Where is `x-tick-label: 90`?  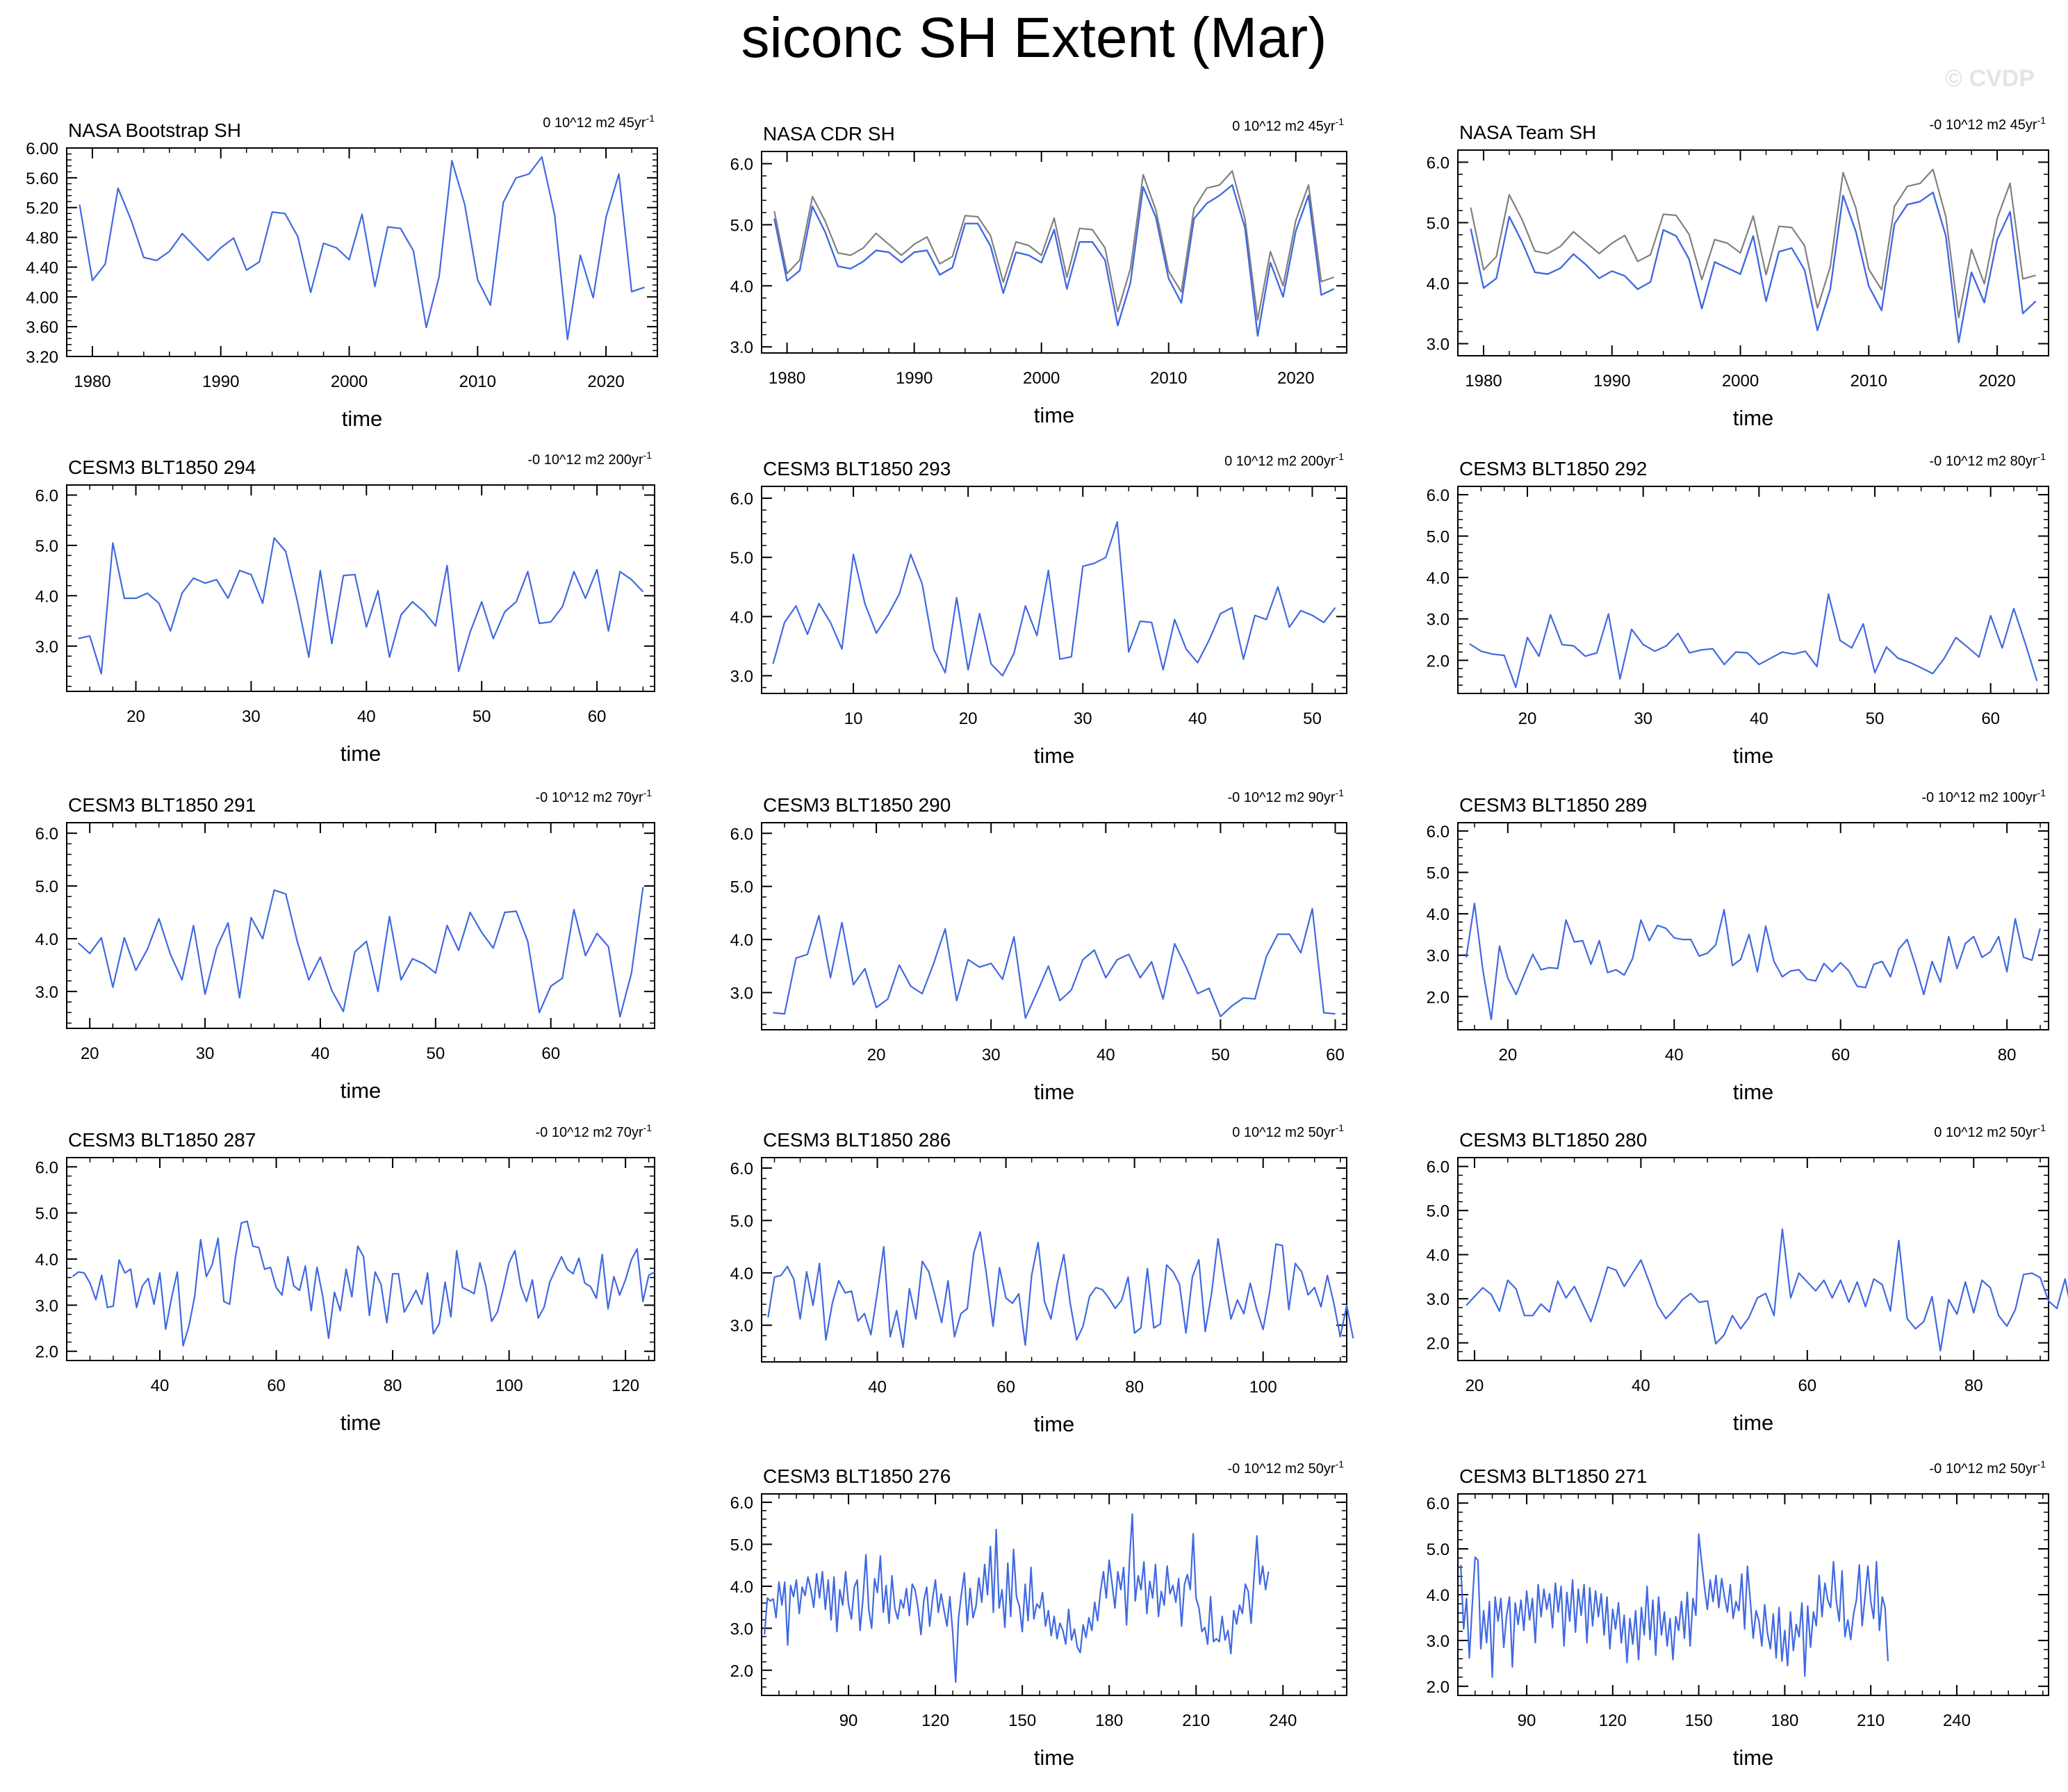
x-tick-label: 90 is located at coordinates (849, 1721).